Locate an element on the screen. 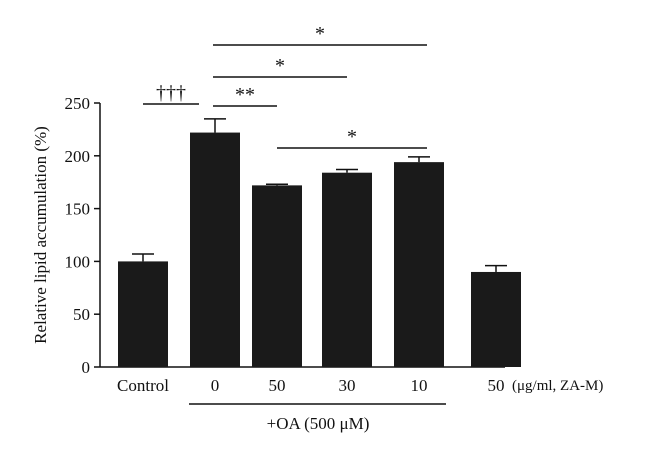 The image size is (660, 465). group-label: +OA (500 μM) is located at coordinates (318, 423).